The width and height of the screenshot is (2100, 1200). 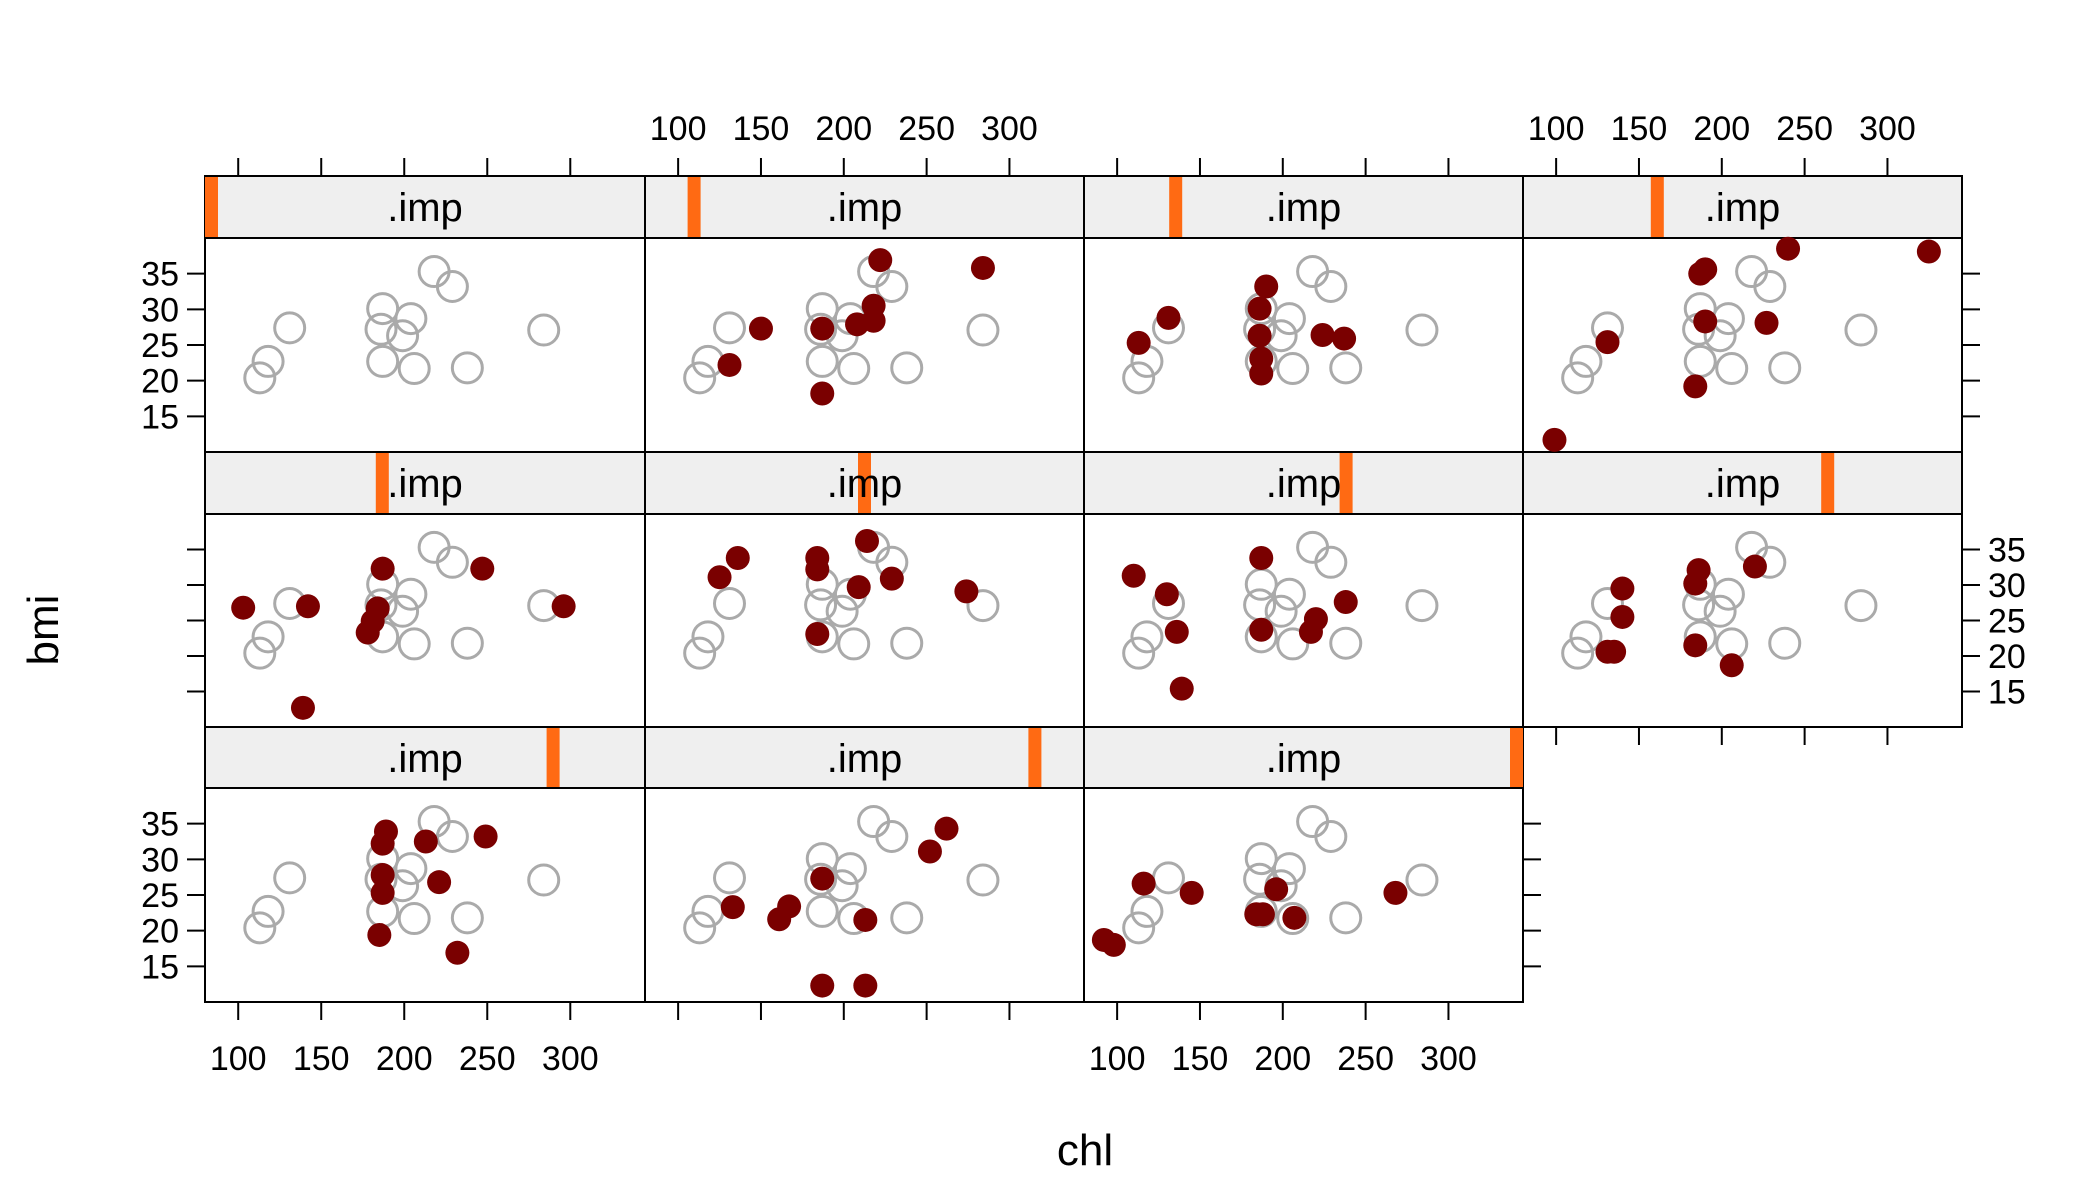 I want to click on y-tick-label: 30, so click(x=160, y=860).